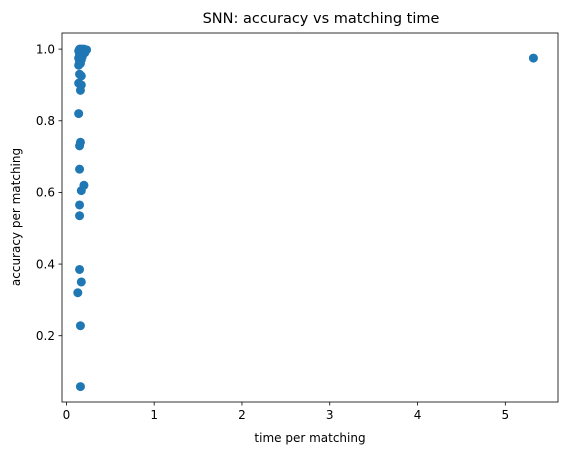 Image resolution: width=567 pixels, height=455 pixels. I want to click on x-axis-label: time per matching, so click(309, 438).